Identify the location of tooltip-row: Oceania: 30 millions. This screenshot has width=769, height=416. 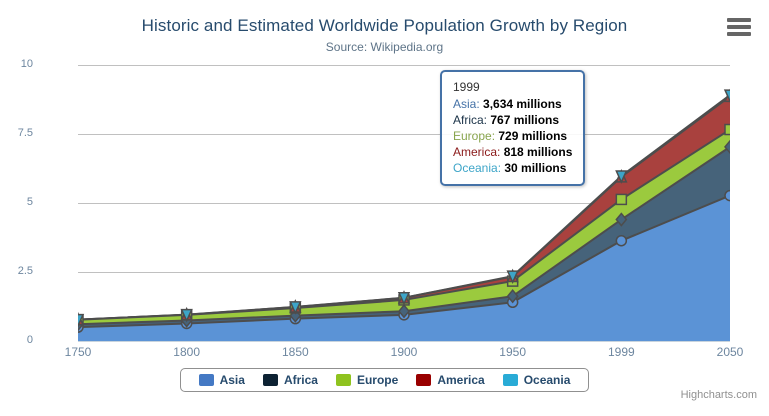
(512, 168).